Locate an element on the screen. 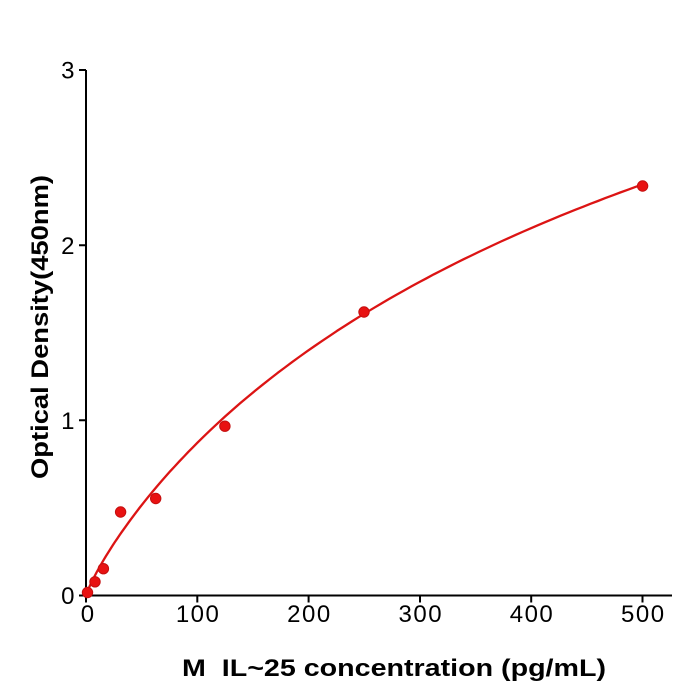 The width and height of the screenshot is (700, 700). svg-text: Optical Density(450nm) is located at coordinates (40, 327).